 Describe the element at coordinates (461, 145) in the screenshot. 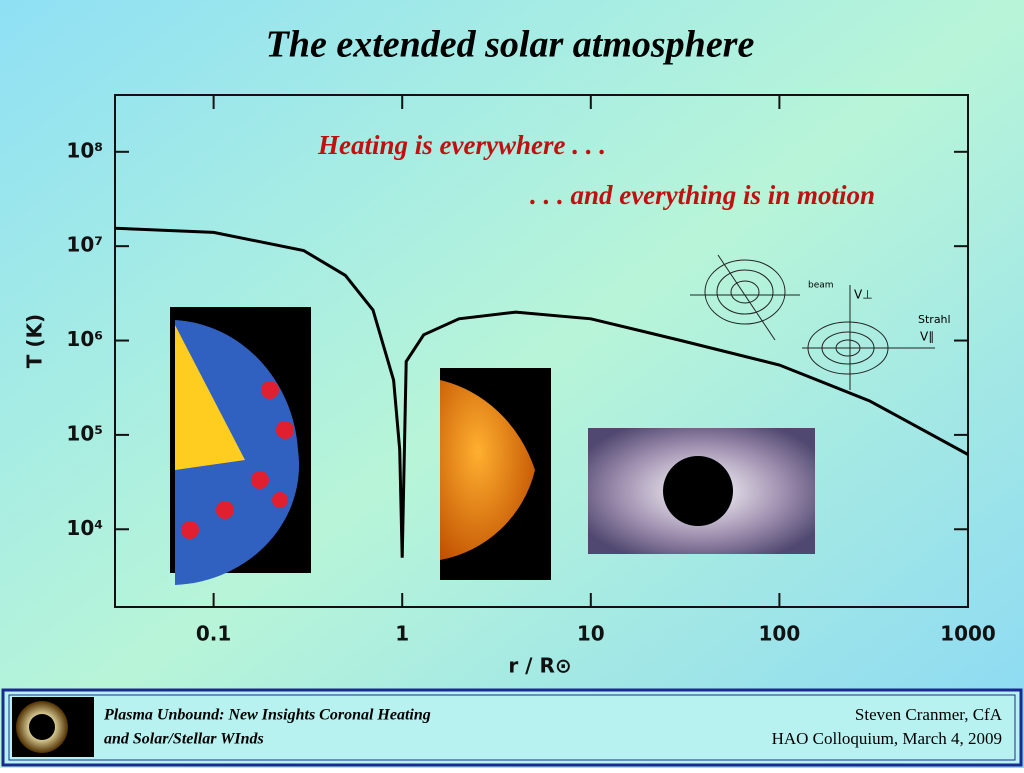

I see `annotation: Heating is everywhere . . .` at that location.